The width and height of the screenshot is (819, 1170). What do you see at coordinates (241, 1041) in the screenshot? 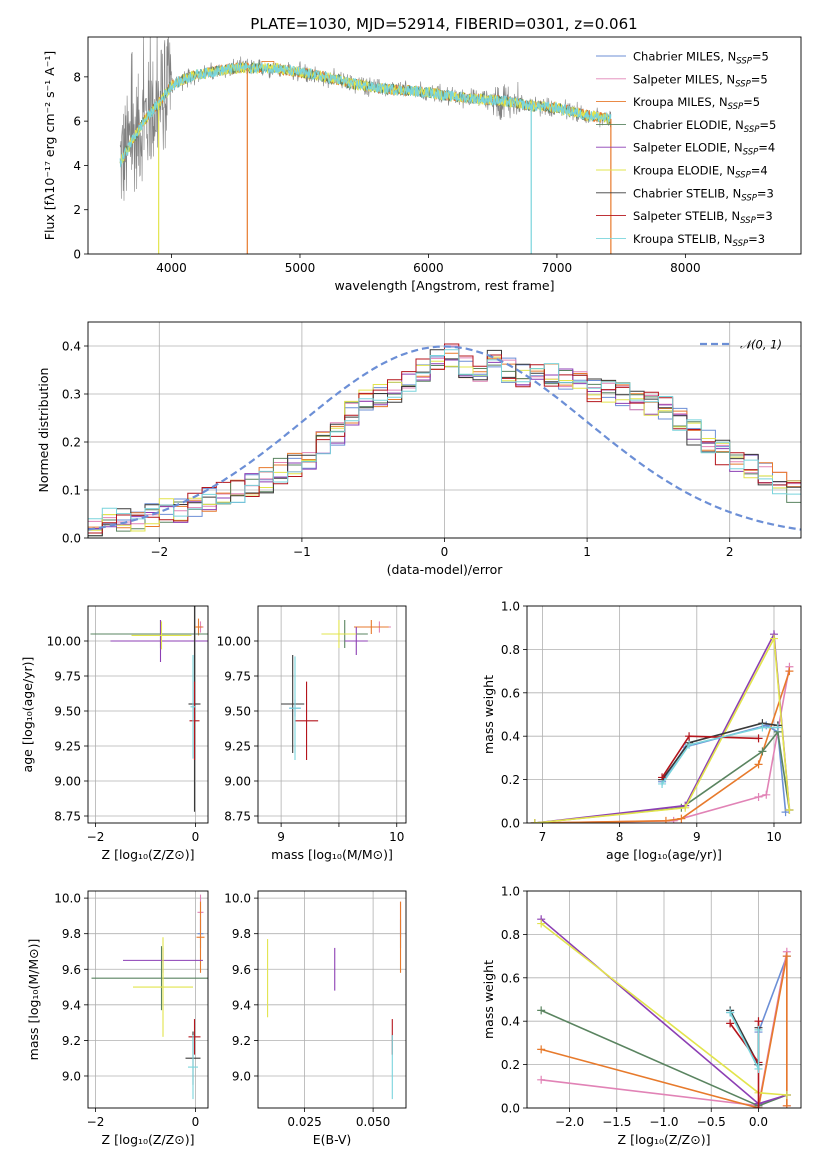
I see `mass-vs-EBV-ytick-label: 9.2` at bounding box center [241, 1041].